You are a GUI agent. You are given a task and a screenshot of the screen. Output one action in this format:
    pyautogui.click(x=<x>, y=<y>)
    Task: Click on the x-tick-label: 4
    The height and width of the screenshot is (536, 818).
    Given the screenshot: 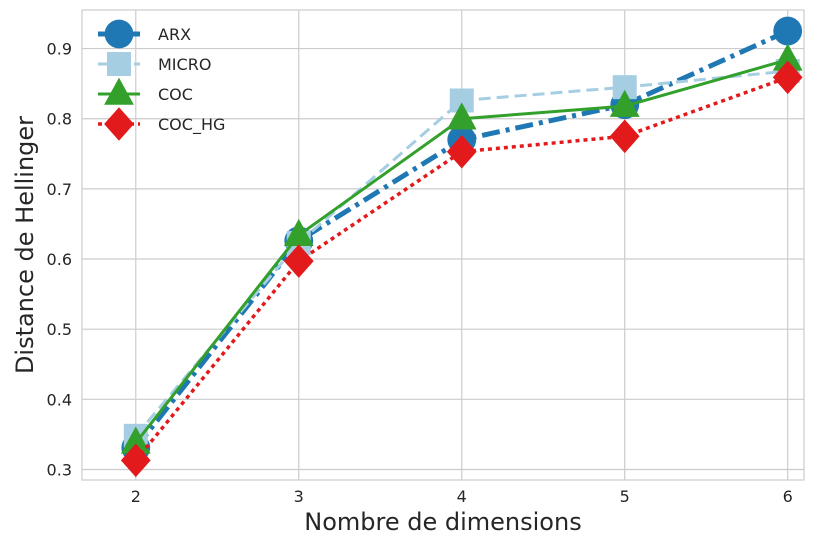 What is the action you would take?
    pyautogui.click(x=462, y=496)
    